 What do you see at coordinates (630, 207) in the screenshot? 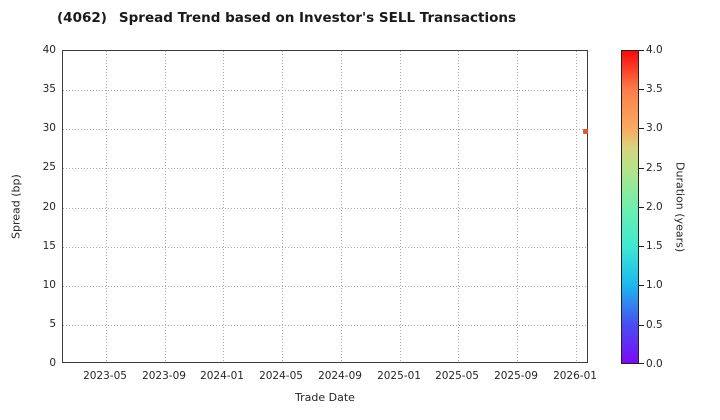
I see `colorbar` at bounding box center [630, 207].